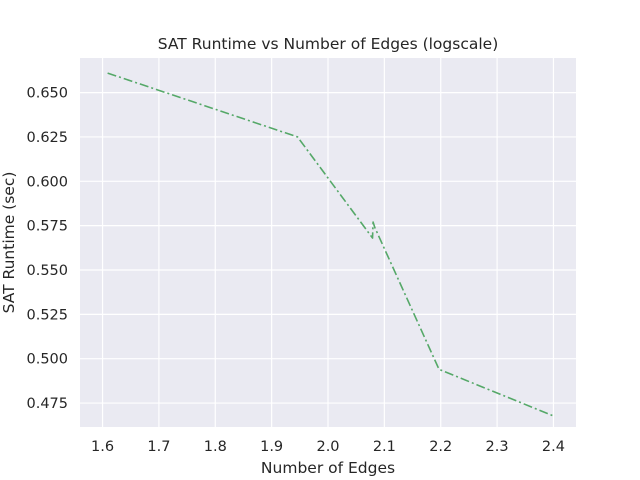  Describe the element at coordinates (47, 182) in the screenshot. I see `y-tick-label: 0.600` at that location.